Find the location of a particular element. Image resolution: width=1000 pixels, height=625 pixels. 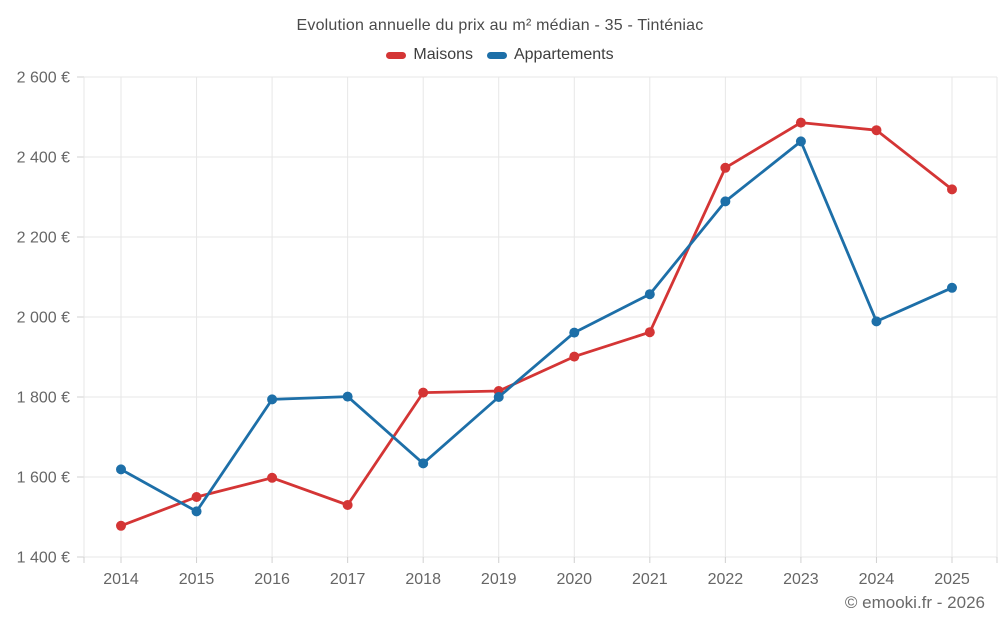

y-tick-label: 1 400 € is located at coordinates (43, 558).